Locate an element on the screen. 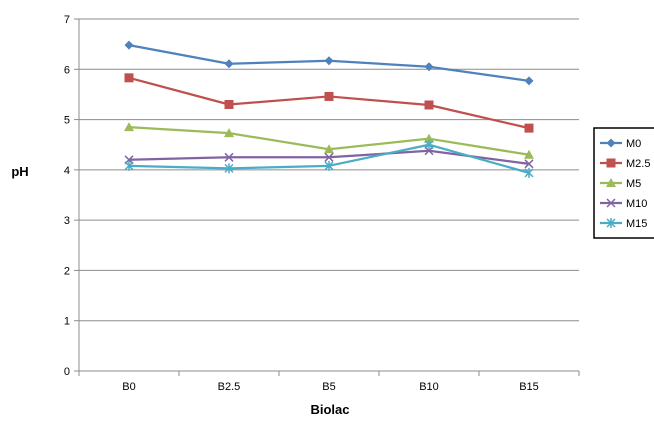 This screenshot has height=425, width=654. x-tick-label: B2.5 is located at coordinates (229, 387).